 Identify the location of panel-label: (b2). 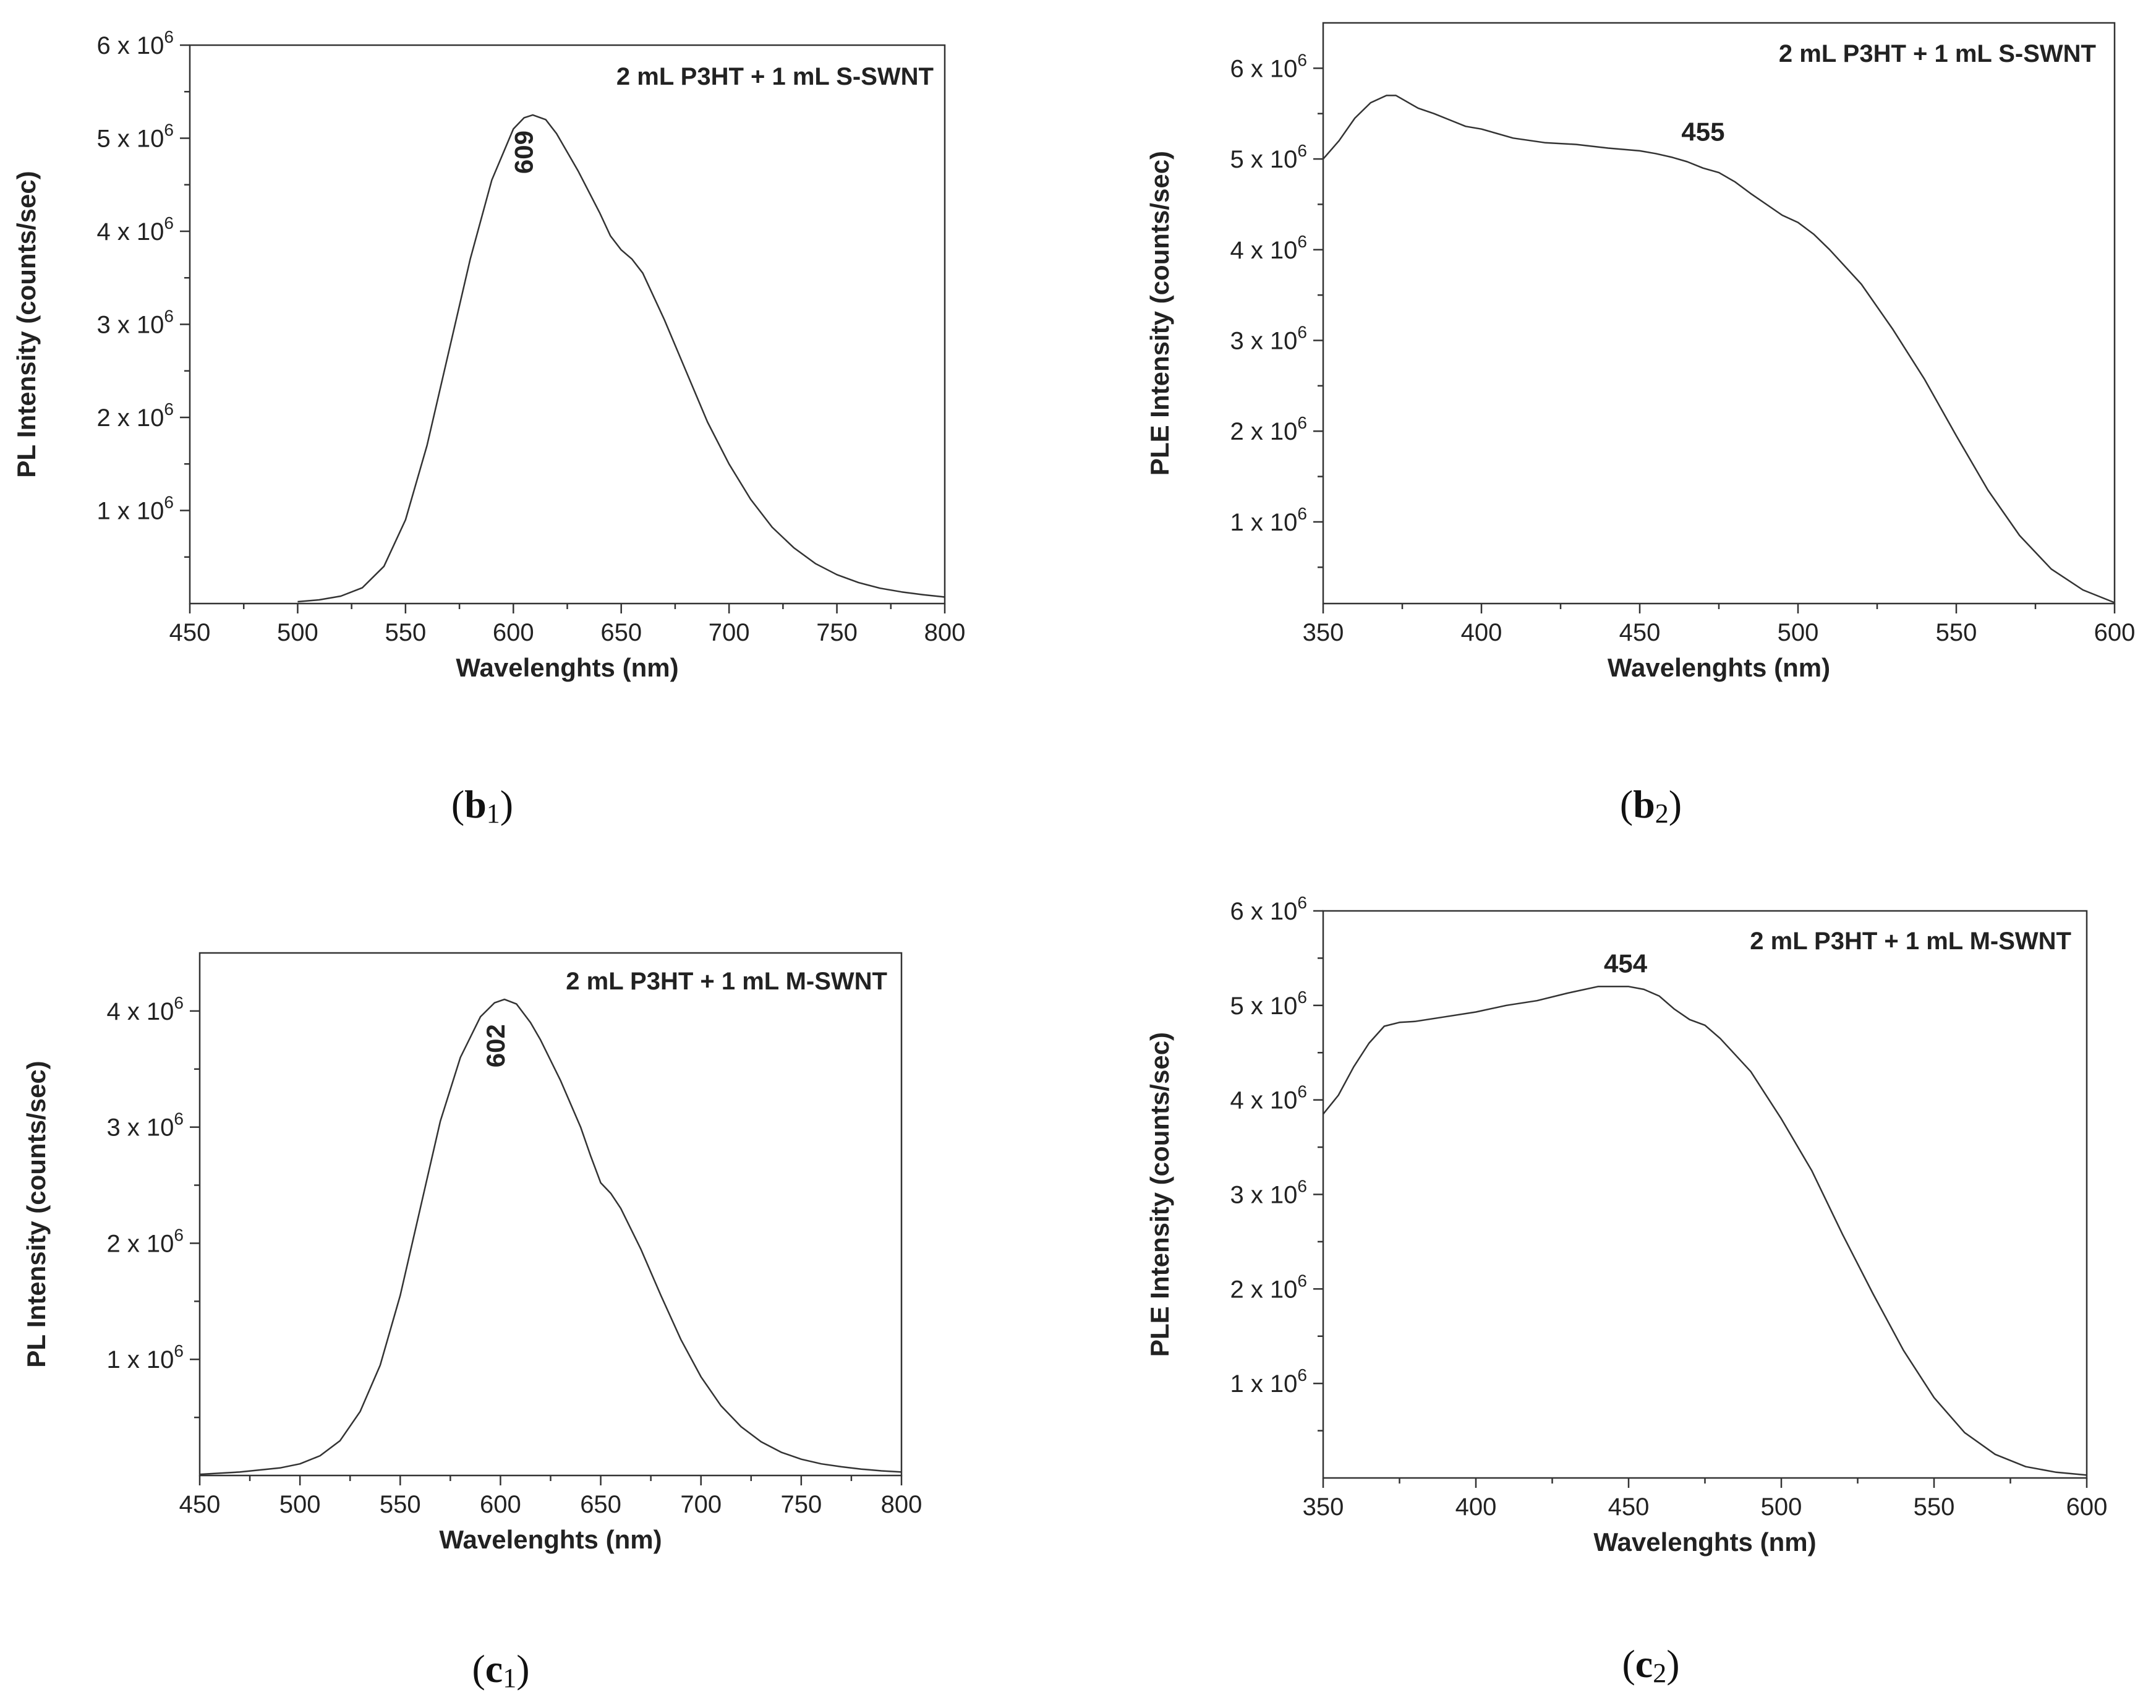
(1651, 805).